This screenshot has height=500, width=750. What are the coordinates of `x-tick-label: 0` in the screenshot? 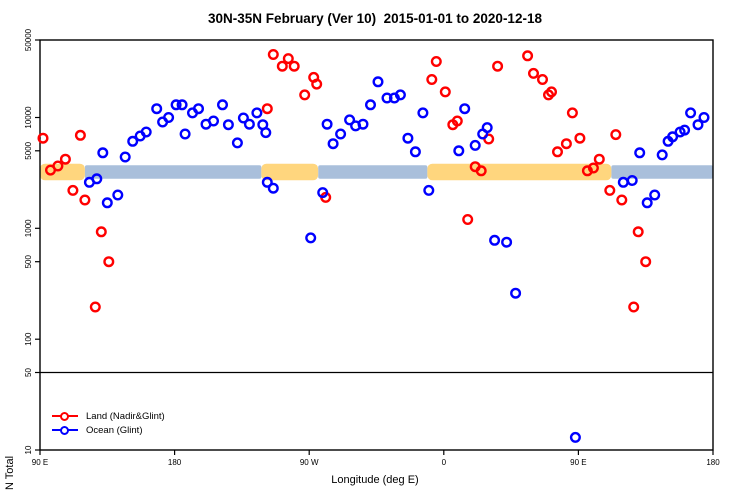 It's located at (444, 462).